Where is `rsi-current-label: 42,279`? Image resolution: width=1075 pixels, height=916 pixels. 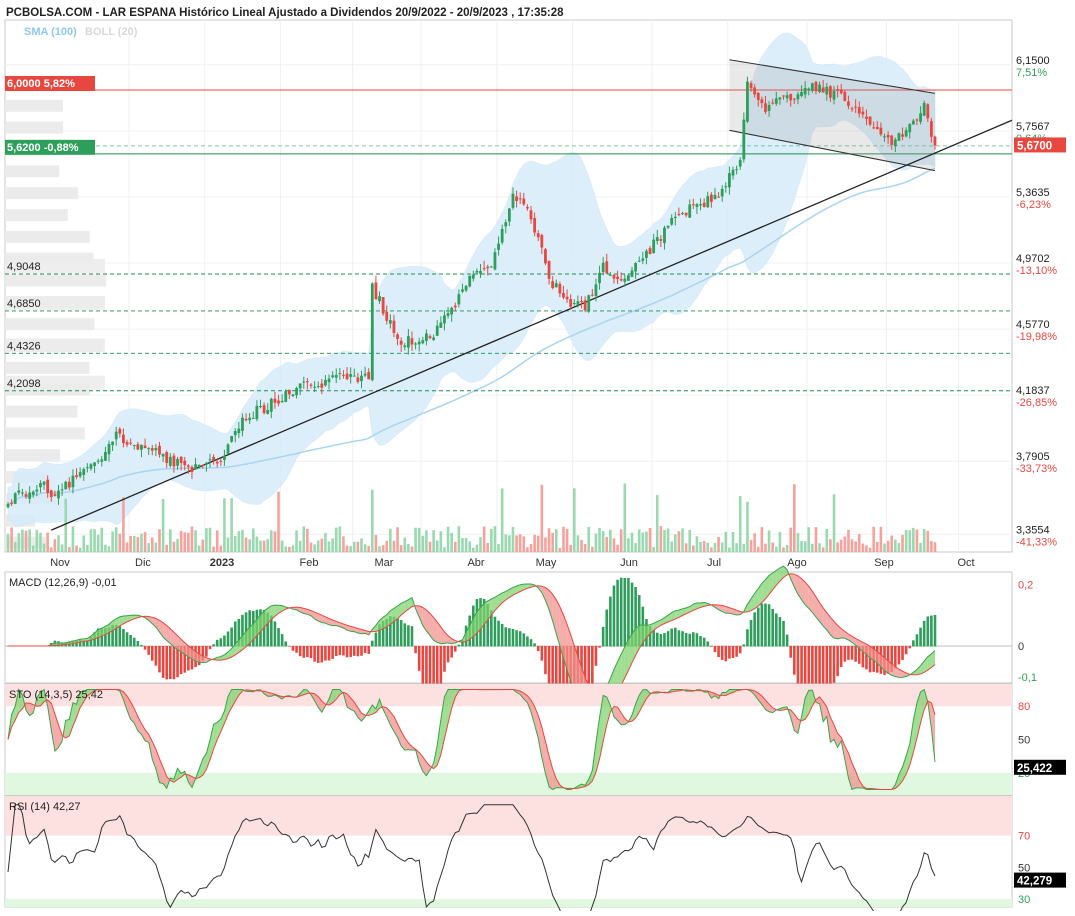 rsi-current-label: 42,279 is located at coordinates (1034, 882).